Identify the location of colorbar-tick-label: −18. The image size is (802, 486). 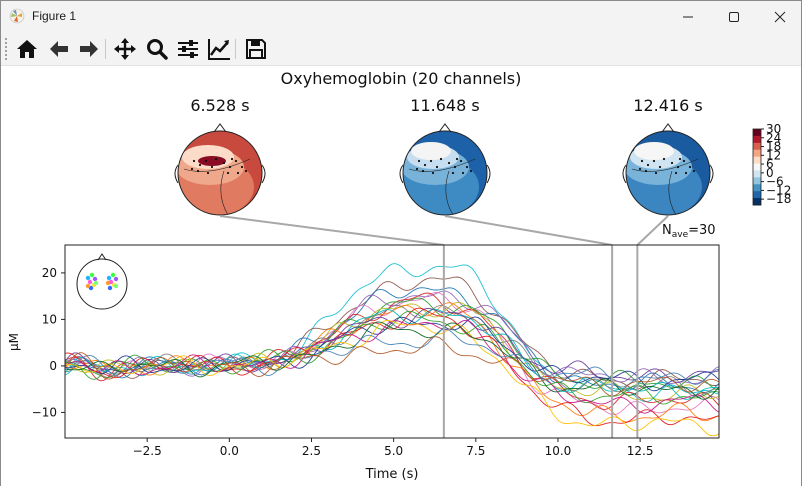
(778, 199).